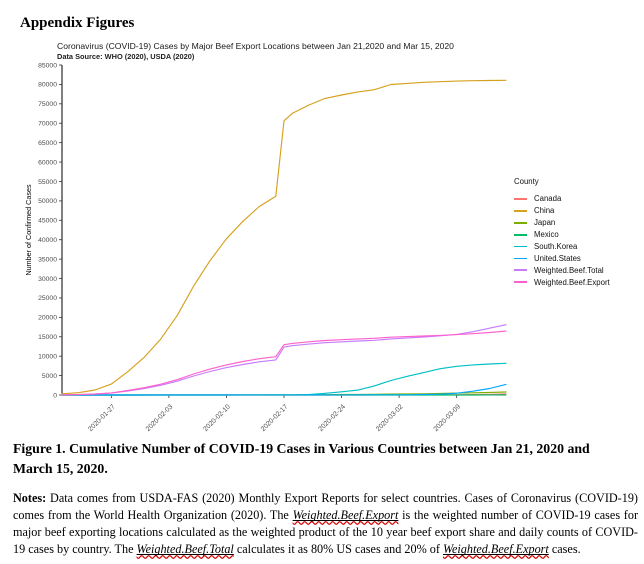 The height and width of the screenshot is (564, 644). I want to click on y-tick-label: 0, so click(55, 395).